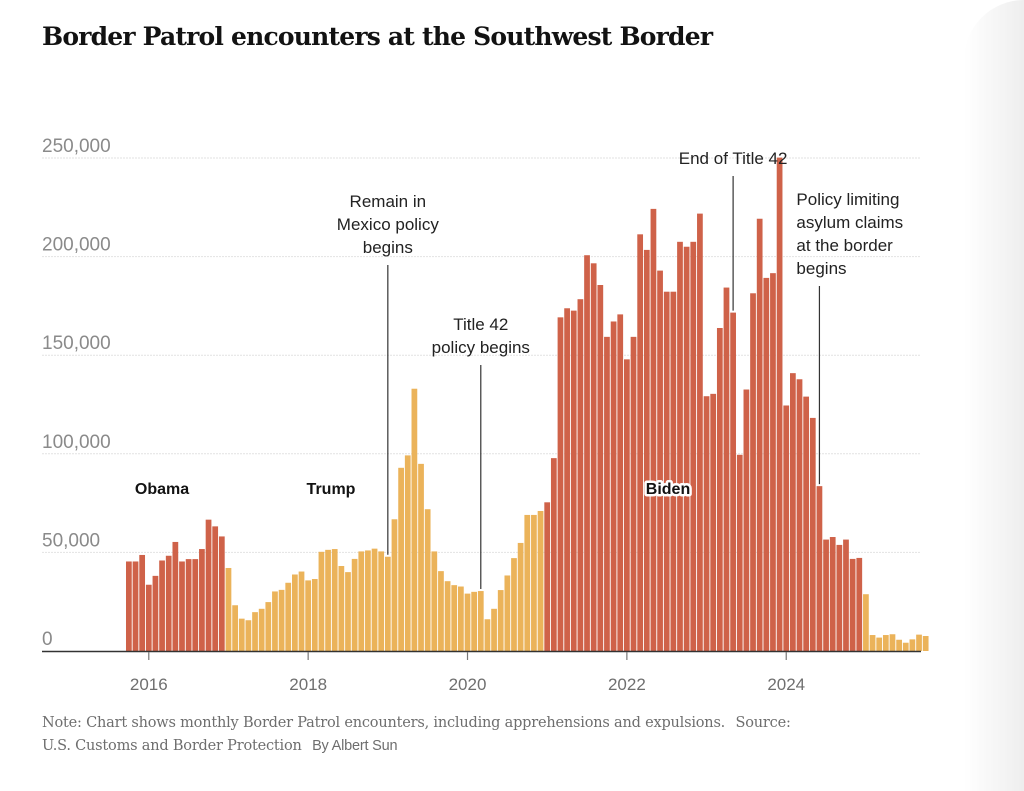 Image resolution: width=1024 pixels, height=791 pixels. What do you see at coordinates (668, 489) in the screenshot?
I see `era-label-biden: Biden` at bounding box center [668, 489].